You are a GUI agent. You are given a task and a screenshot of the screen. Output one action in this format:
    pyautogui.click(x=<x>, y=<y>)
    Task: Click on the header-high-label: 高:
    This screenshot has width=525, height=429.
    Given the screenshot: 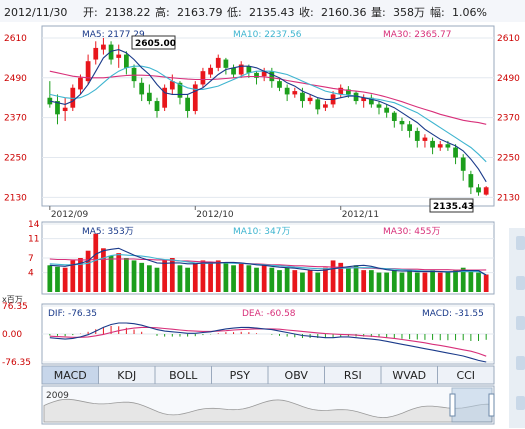 What is the action you would take?
    pyautogui.click(x=162, y=12)
    